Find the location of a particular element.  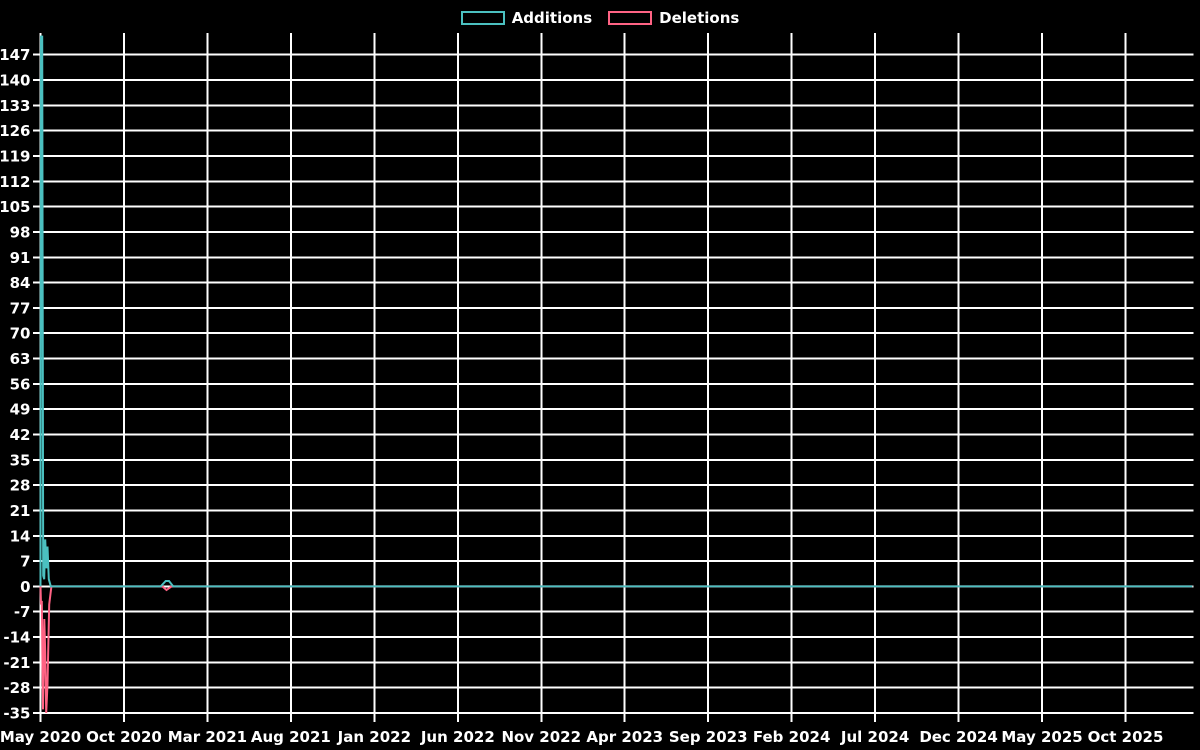

additions-legend-label: Additions is located at coordinates (552, 18).